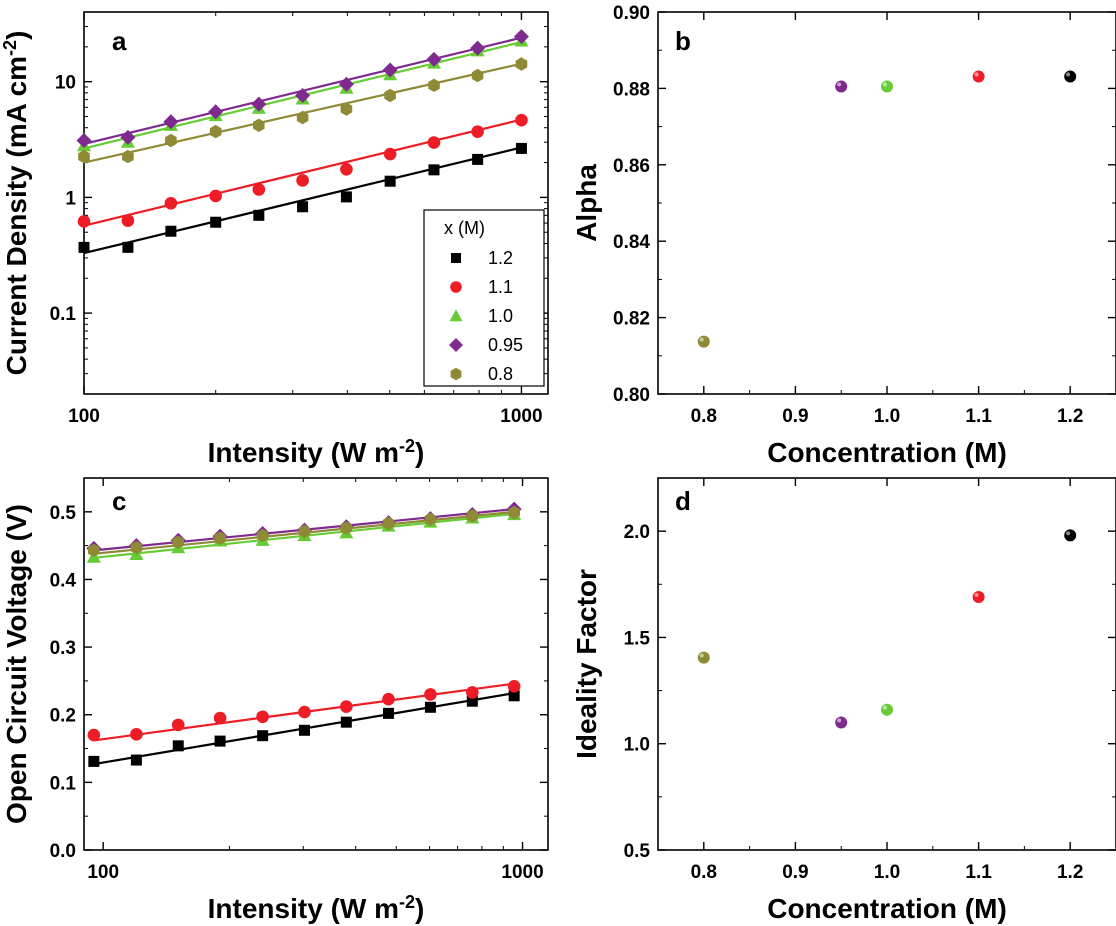 The height and width of the screenshot is (926, 1116). I want to click on y-tick-label: 0.82, so click(631, 319).